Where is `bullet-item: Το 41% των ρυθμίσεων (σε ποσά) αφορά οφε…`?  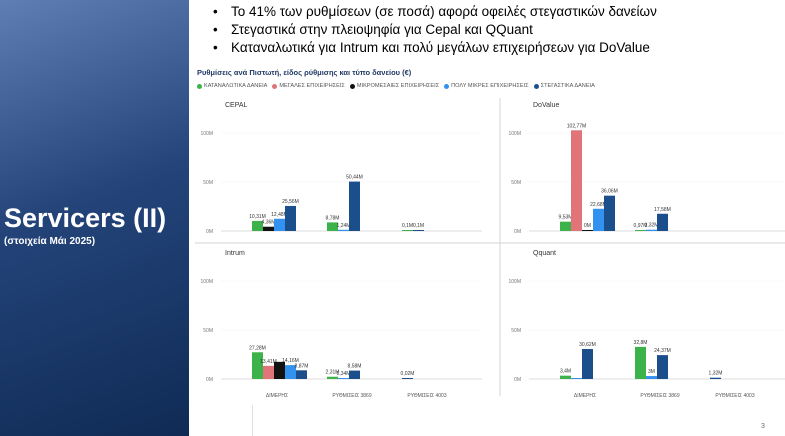
bullet-item: Το 41% των ρυθμίσεων (σε ποσά) αφορά οφε… is located at coordinates (435, 12).